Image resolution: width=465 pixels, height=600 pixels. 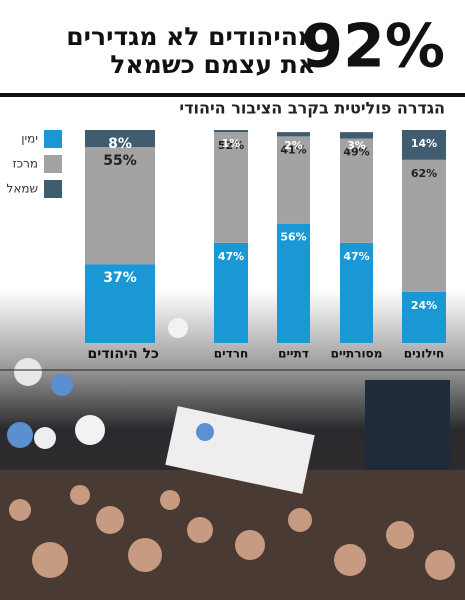 I want to click on value-label: 24%, so click(x=424, y=305).